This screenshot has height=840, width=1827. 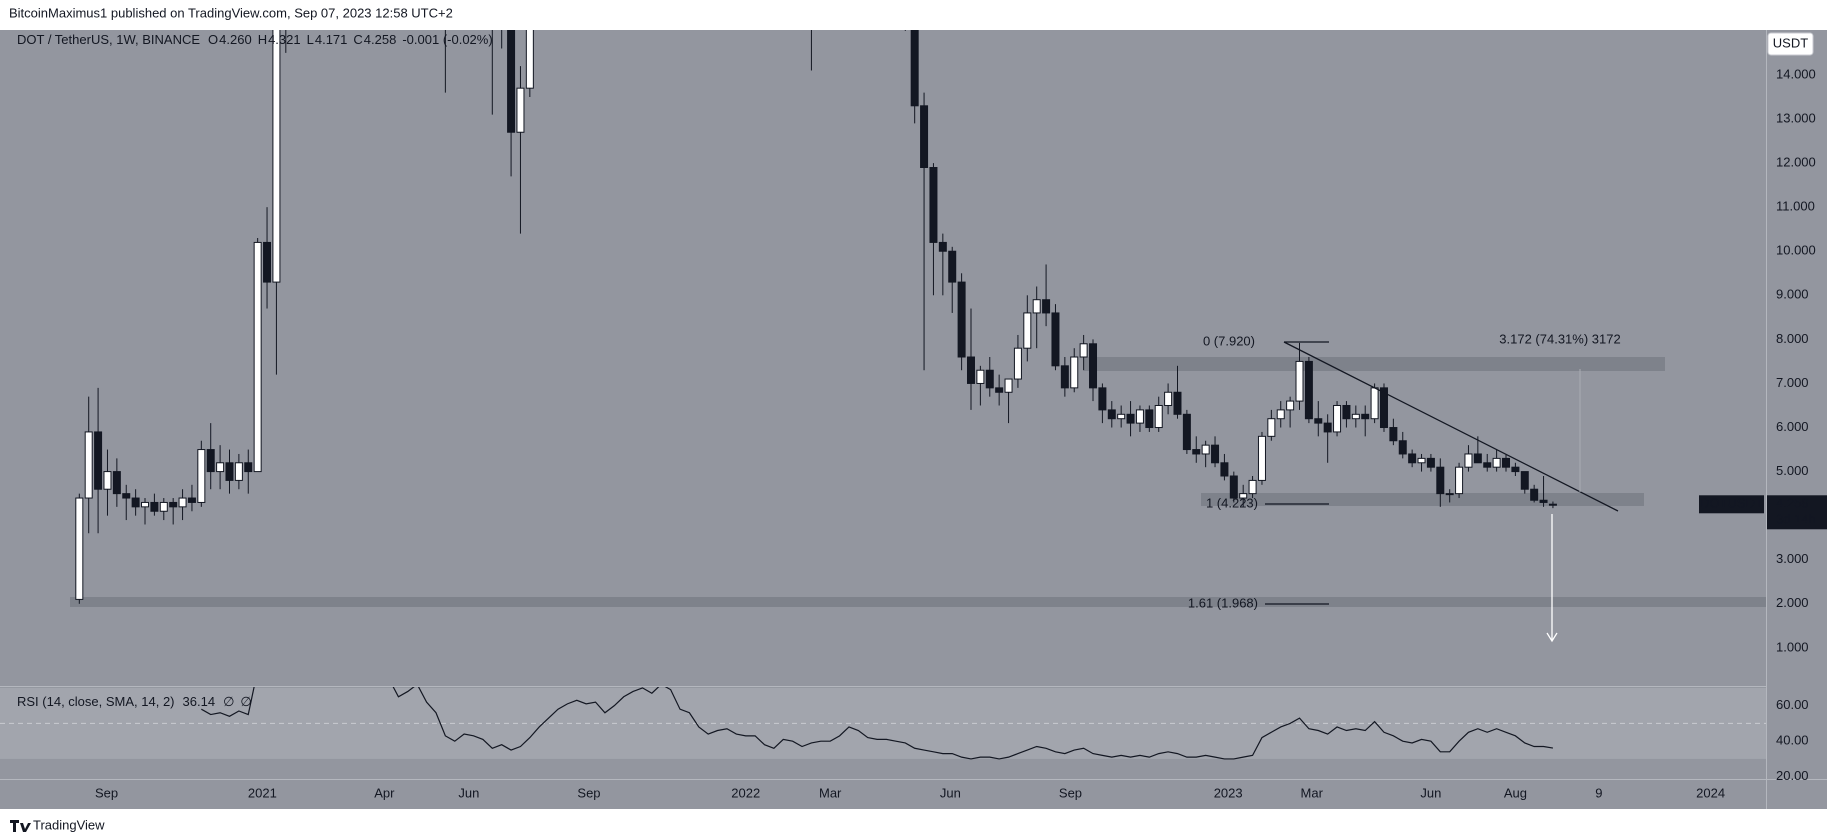 I want to click on legend-change: -0.001 (-0.02%), so click(x=447, y=39).